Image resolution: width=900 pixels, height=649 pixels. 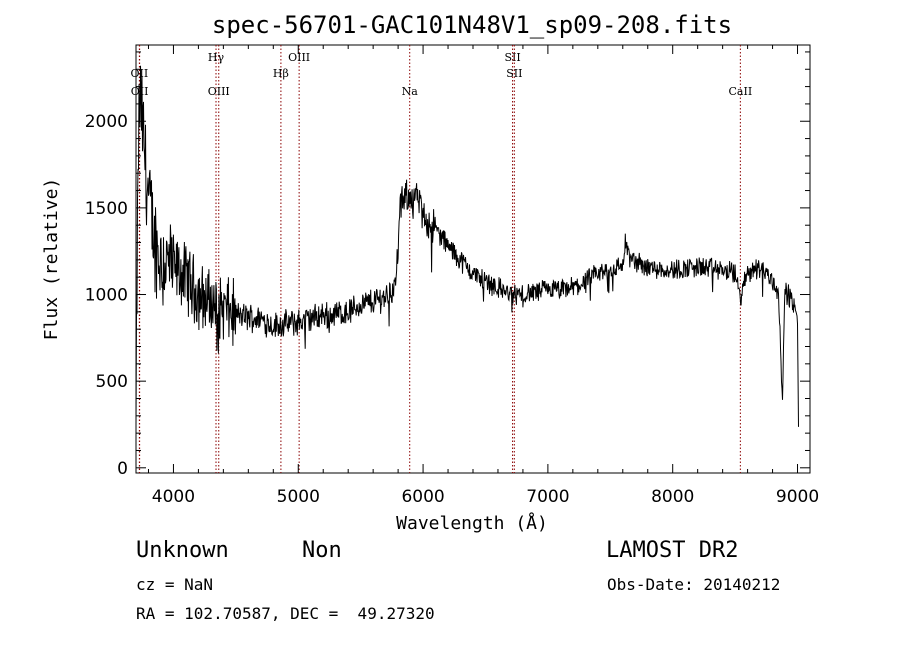 I want to click on y-tick-label: 1000, so click(x=106, y=296).